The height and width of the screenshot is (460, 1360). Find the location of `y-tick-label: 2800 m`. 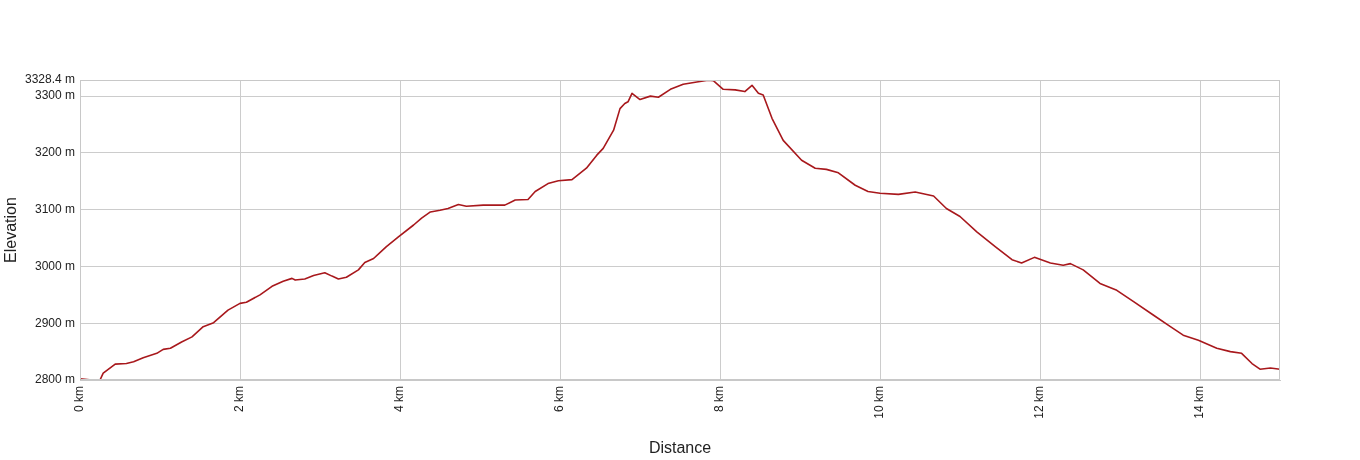

y-tick-label: 2800 m is located at coordinates (54, 379).